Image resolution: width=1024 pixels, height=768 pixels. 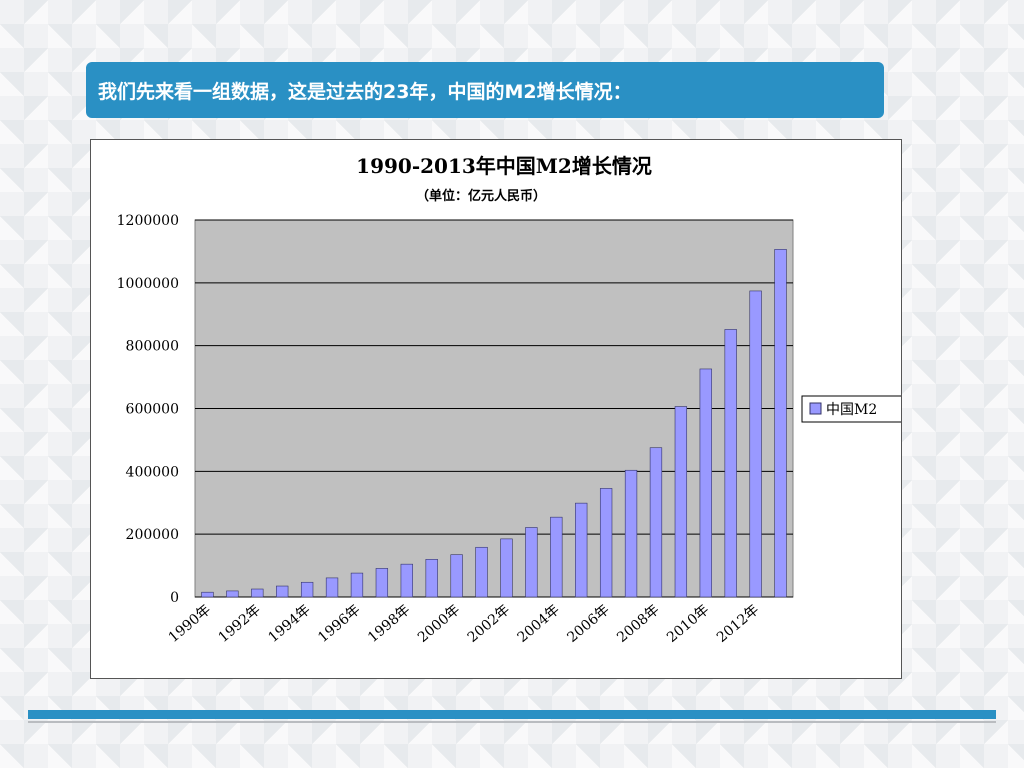 I want to click on legend: 中国M2, so click(x=851, y=409).